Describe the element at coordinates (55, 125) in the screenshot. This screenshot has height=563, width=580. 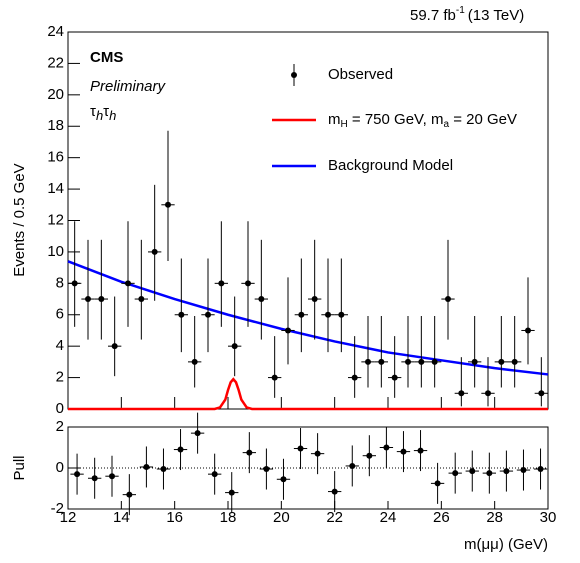
I see `y-tick-label: 18` at that location.